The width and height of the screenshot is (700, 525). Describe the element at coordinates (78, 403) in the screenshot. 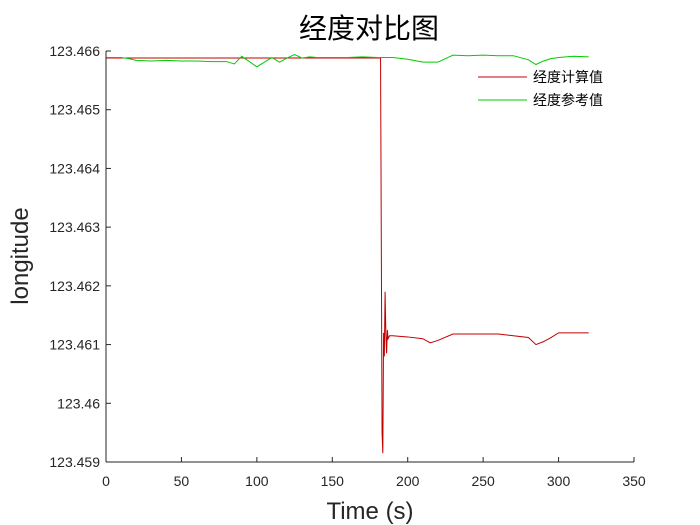

I see `y-tick-label-1: 123.46` at that location.